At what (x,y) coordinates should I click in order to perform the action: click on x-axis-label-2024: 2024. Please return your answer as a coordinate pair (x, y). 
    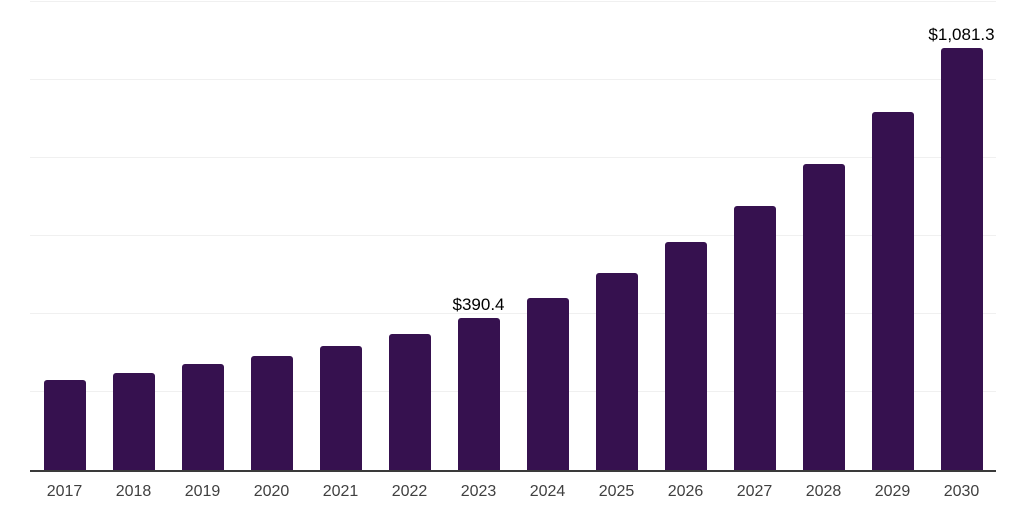
    Looking at the image, I should click on (547, 491).